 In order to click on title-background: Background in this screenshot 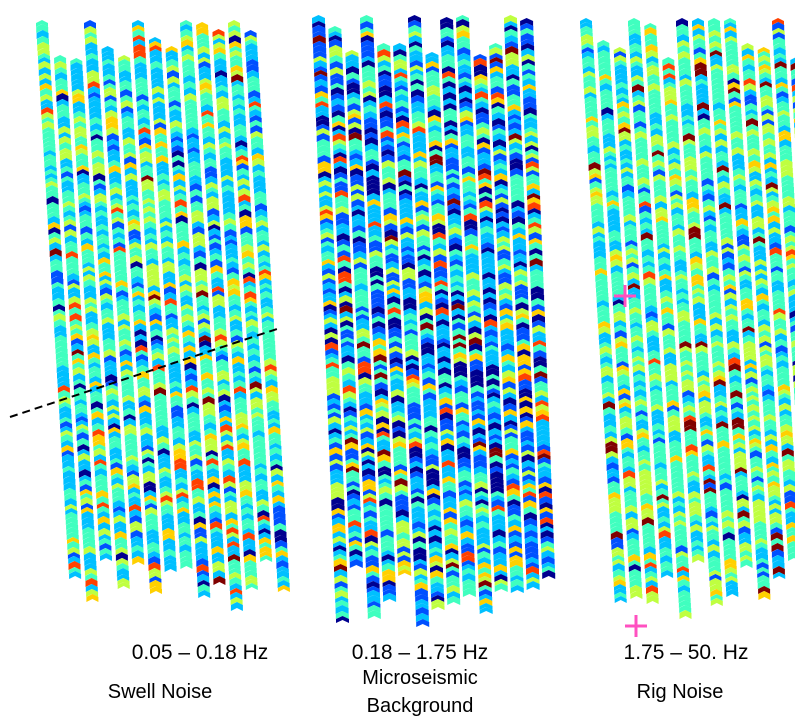, I will do `click(420, 706)`.